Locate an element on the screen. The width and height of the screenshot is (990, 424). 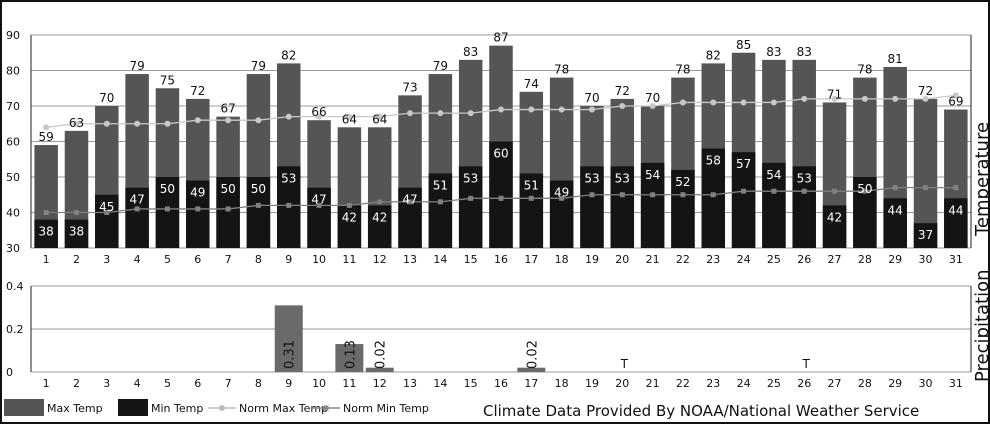
max-temp-label: 73 is located at coordinates (409, 87).